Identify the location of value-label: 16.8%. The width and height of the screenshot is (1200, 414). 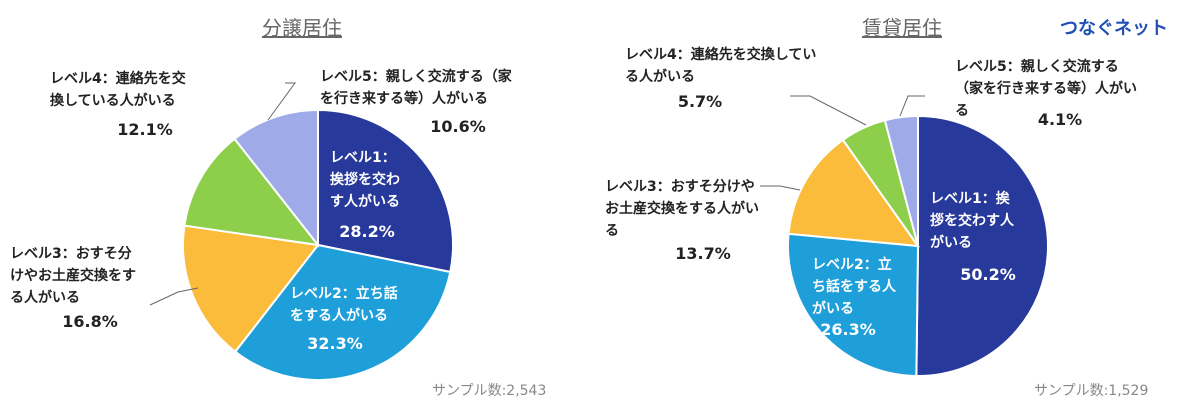
(90, 321).